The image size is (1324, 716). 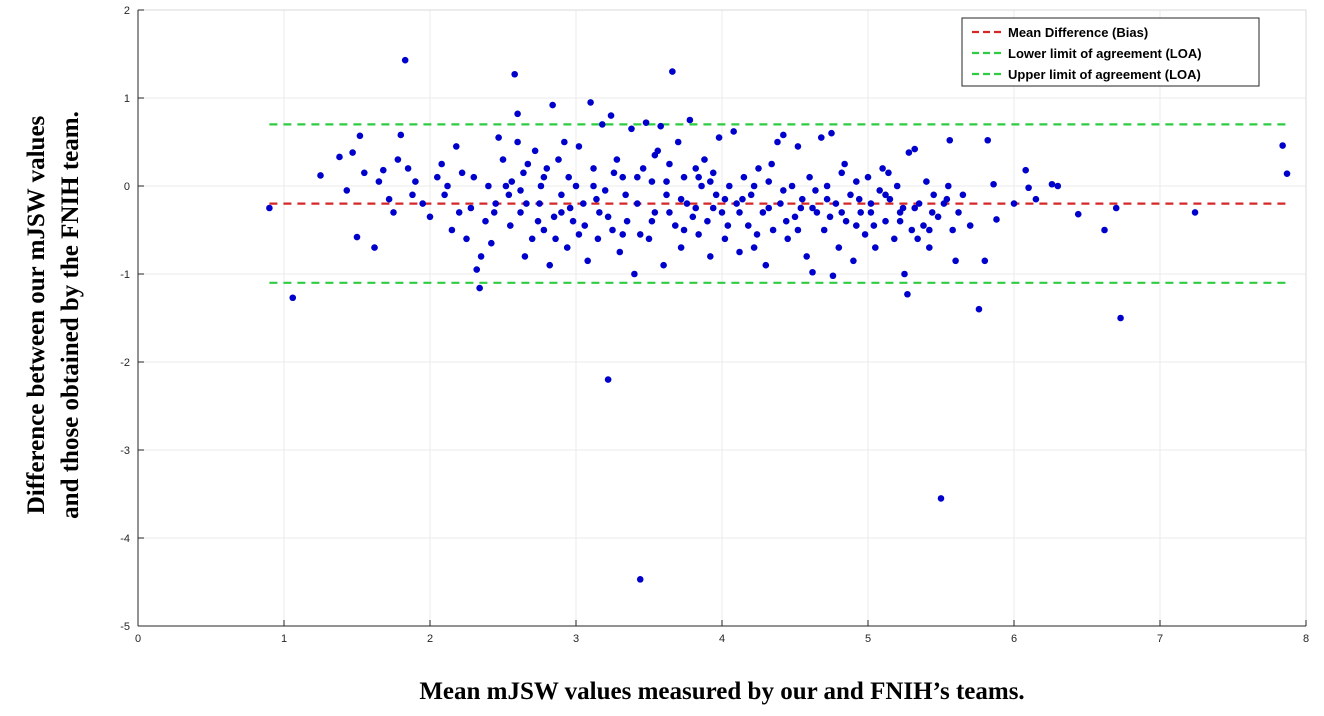 I want to click on y-tick-label: -5, so click(x=125, y=627).